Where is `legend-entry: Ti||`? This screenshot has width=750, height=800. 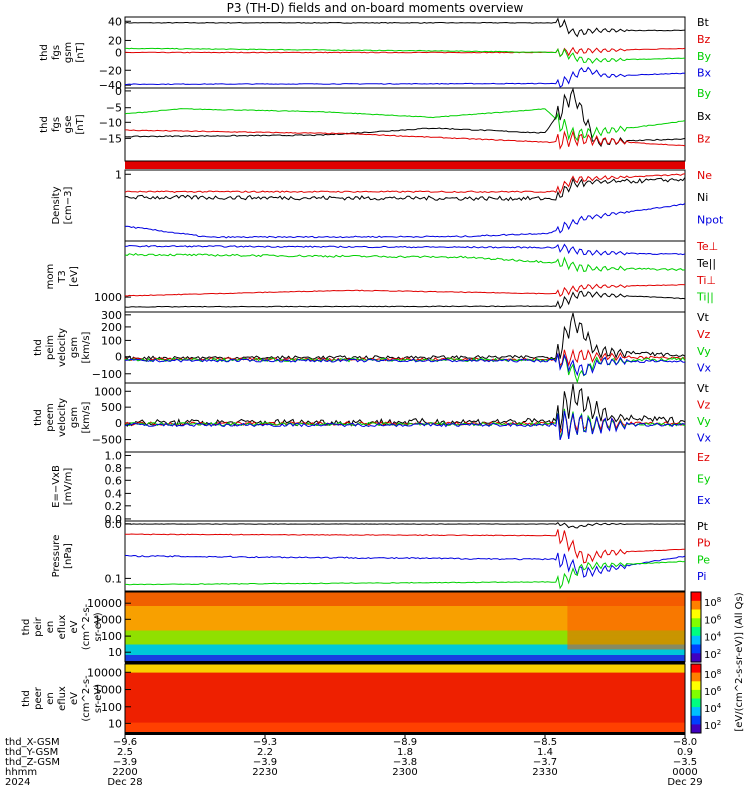 legend-entry: Ti|| is located at coordinates (705, 297).